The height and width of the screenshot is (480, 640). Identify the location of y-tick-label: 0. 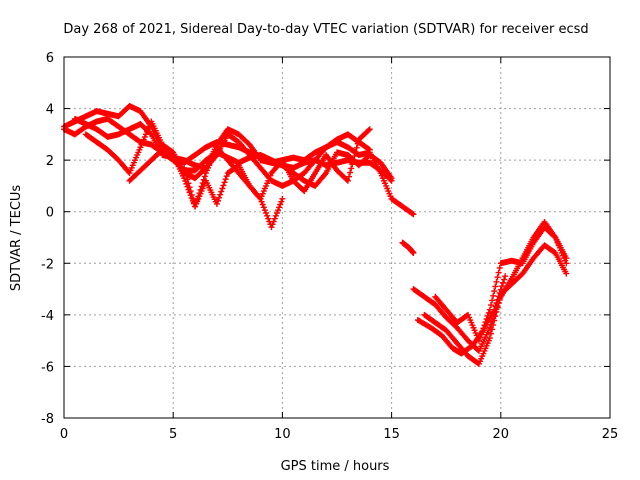
(50, 213).